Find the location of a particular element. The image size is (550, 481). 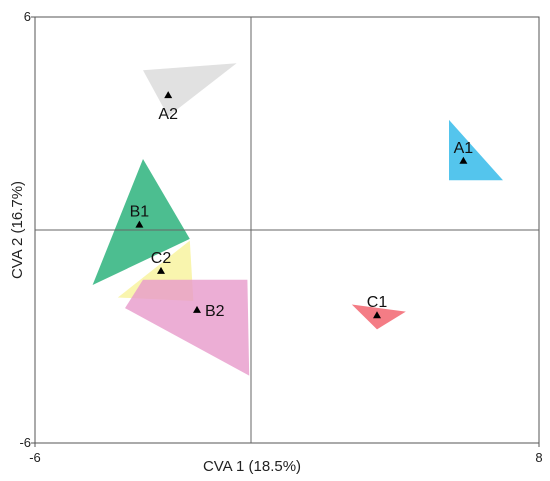

hull-b1 is located at coordinates (141, 222).